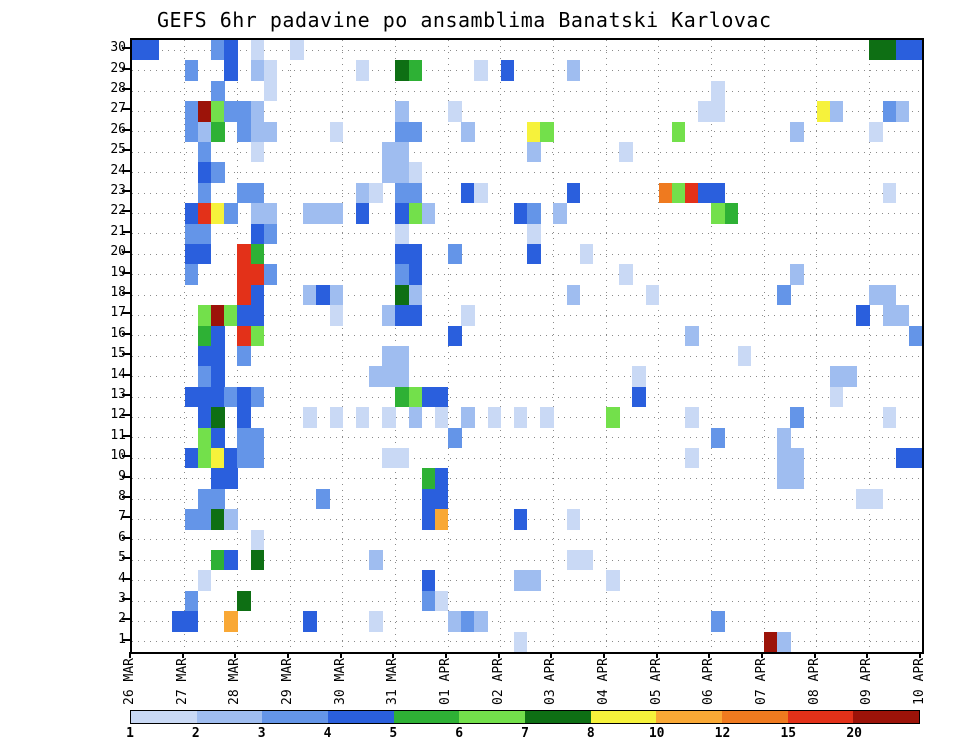 The image size is (960, 742). Describe the element at coordinates (590, 733) in the screenshot. I see `legend-level-label: 8` at that location.